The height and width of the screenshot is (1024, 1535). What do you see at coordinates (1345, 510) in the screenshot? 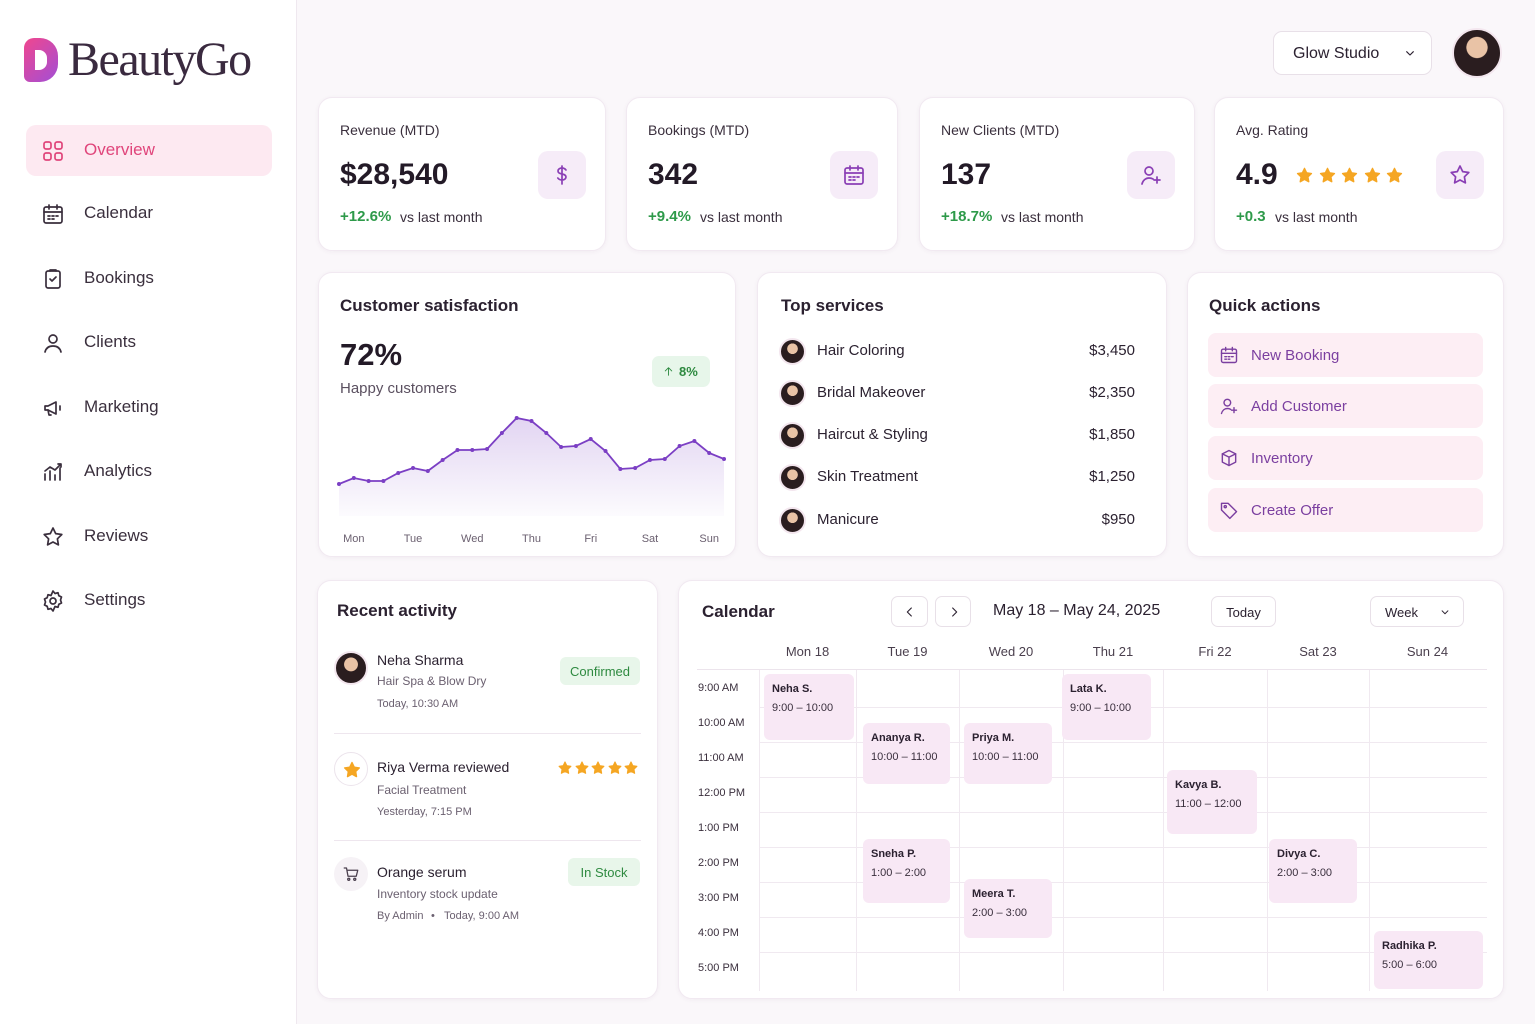
I see `quick-action: Create Offer` at bounding box center [1345, 510].